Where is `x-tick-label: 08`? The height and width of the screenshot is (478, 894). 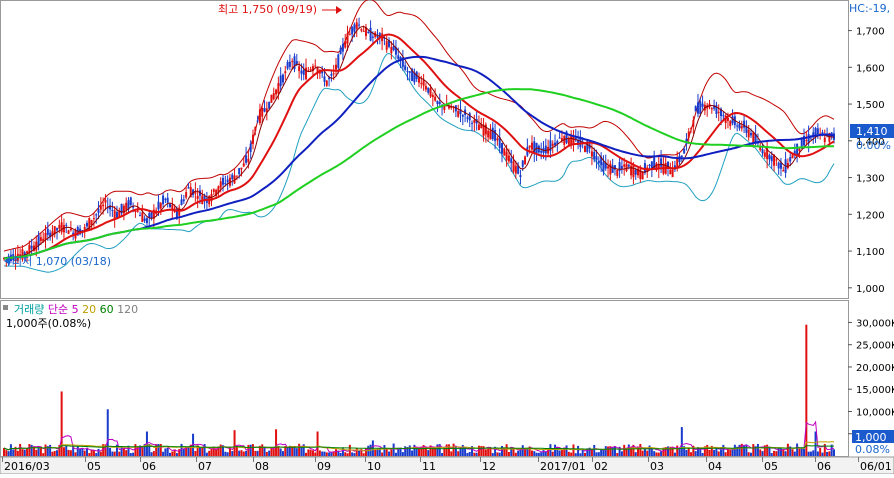 x-tick-label: 08 is located at coordinates (262, 466).